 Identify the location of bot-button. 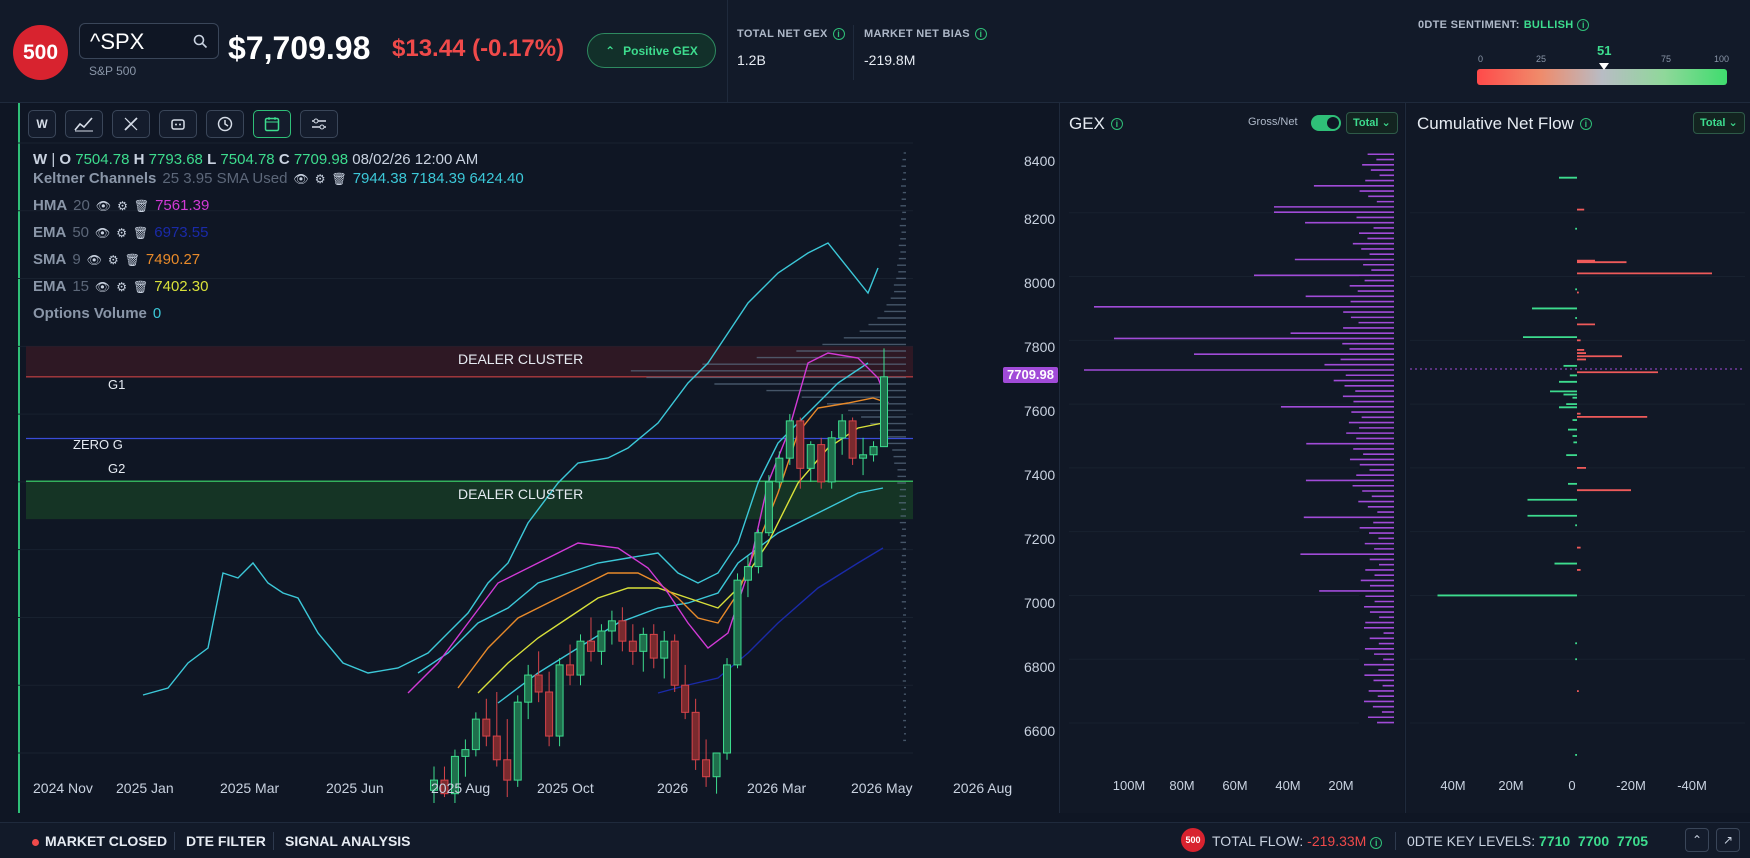
(178, 124).